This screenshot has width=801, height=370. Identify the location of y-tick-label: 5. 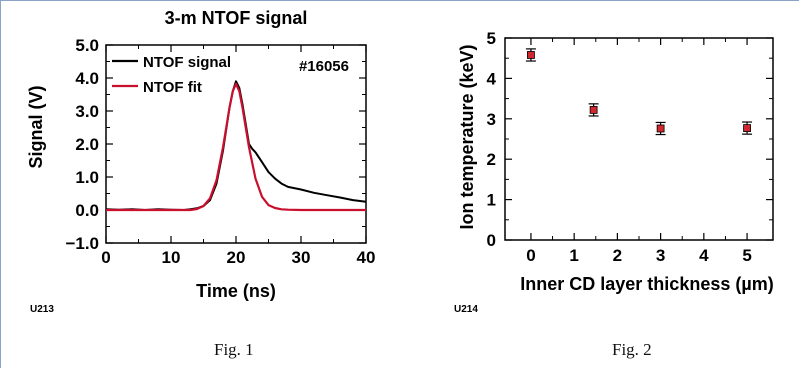
(491, 38).